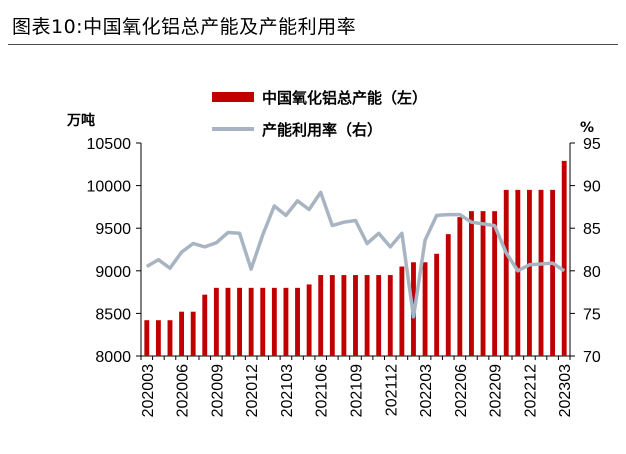 The height and width of the screenshot is (454, 626). What do you see at coordinates (322, 130) in the screenshot?
I see `legend-line-label: 产能利用率（右）` at bounding box center [322, 130].